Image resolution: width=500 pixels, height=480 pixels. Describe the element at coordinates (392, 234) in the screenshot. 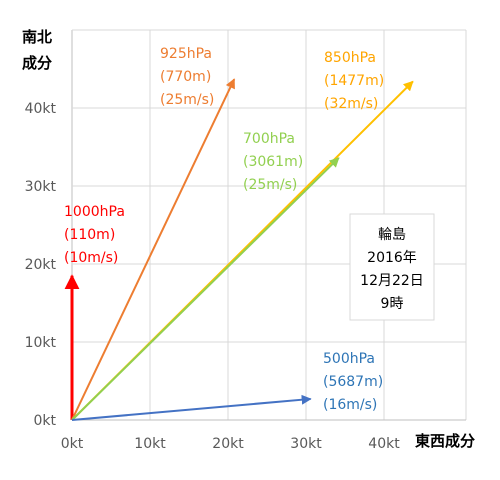

I see `info-location: 輪島` at that location.